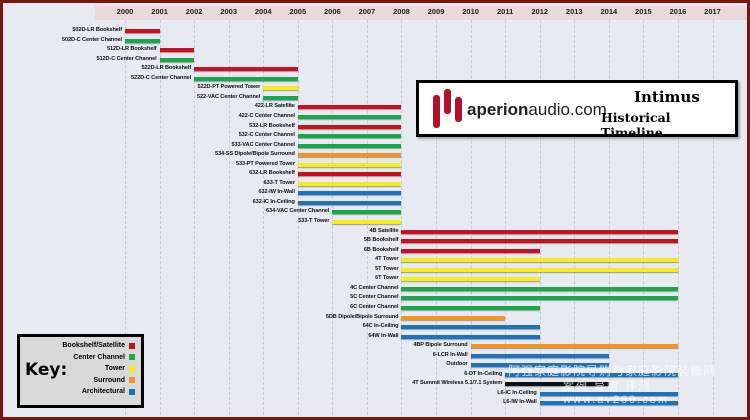  I want to click on product-label: 4BP Bipole Surround, so click(440, 345).